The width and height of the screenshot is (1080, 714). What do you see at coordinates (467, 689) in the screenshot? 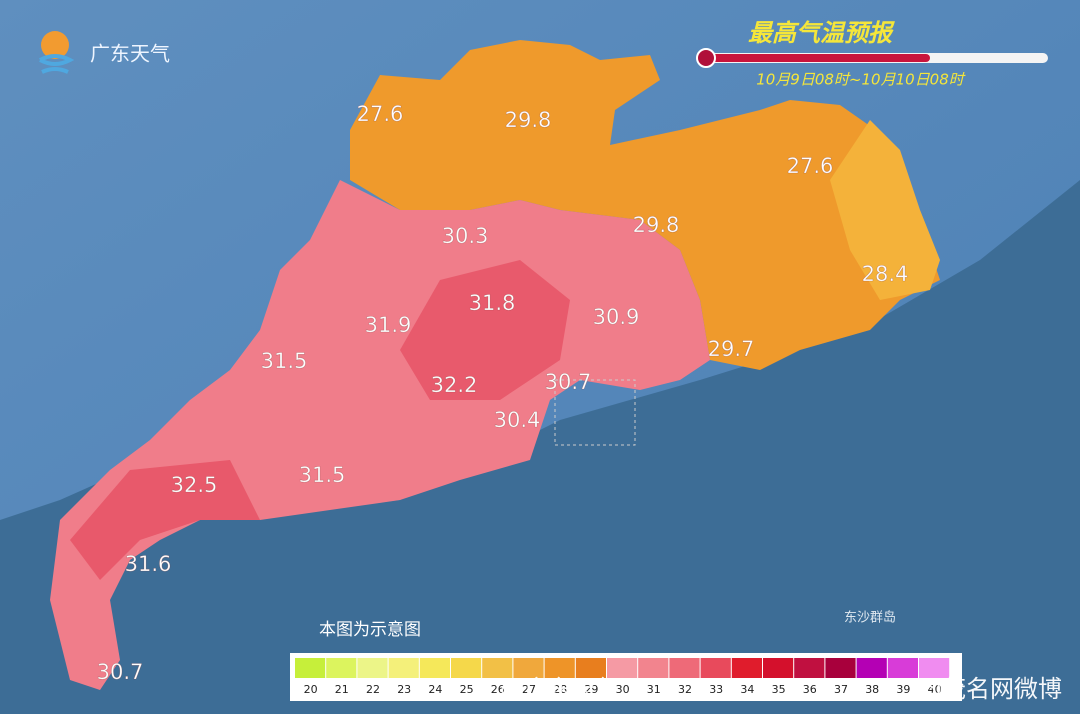
I see `legend-label: 25` at bounding box center [467, 689].